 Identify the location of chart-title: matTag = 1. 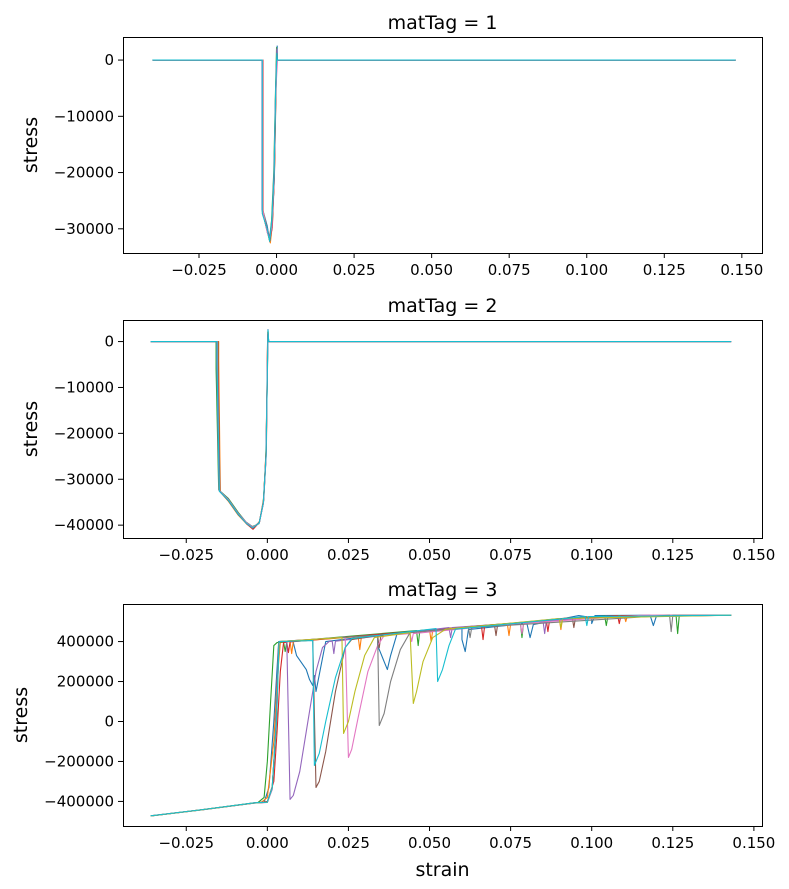
(443, 23).